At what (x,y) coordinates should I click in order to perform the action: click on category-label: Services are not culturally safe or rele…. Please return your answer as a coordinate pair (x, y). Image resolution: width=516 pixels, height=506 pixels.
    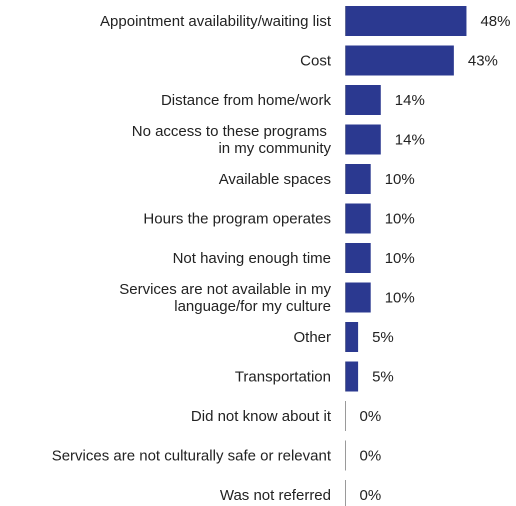
    Looking at the image, I should click on (192, 456).